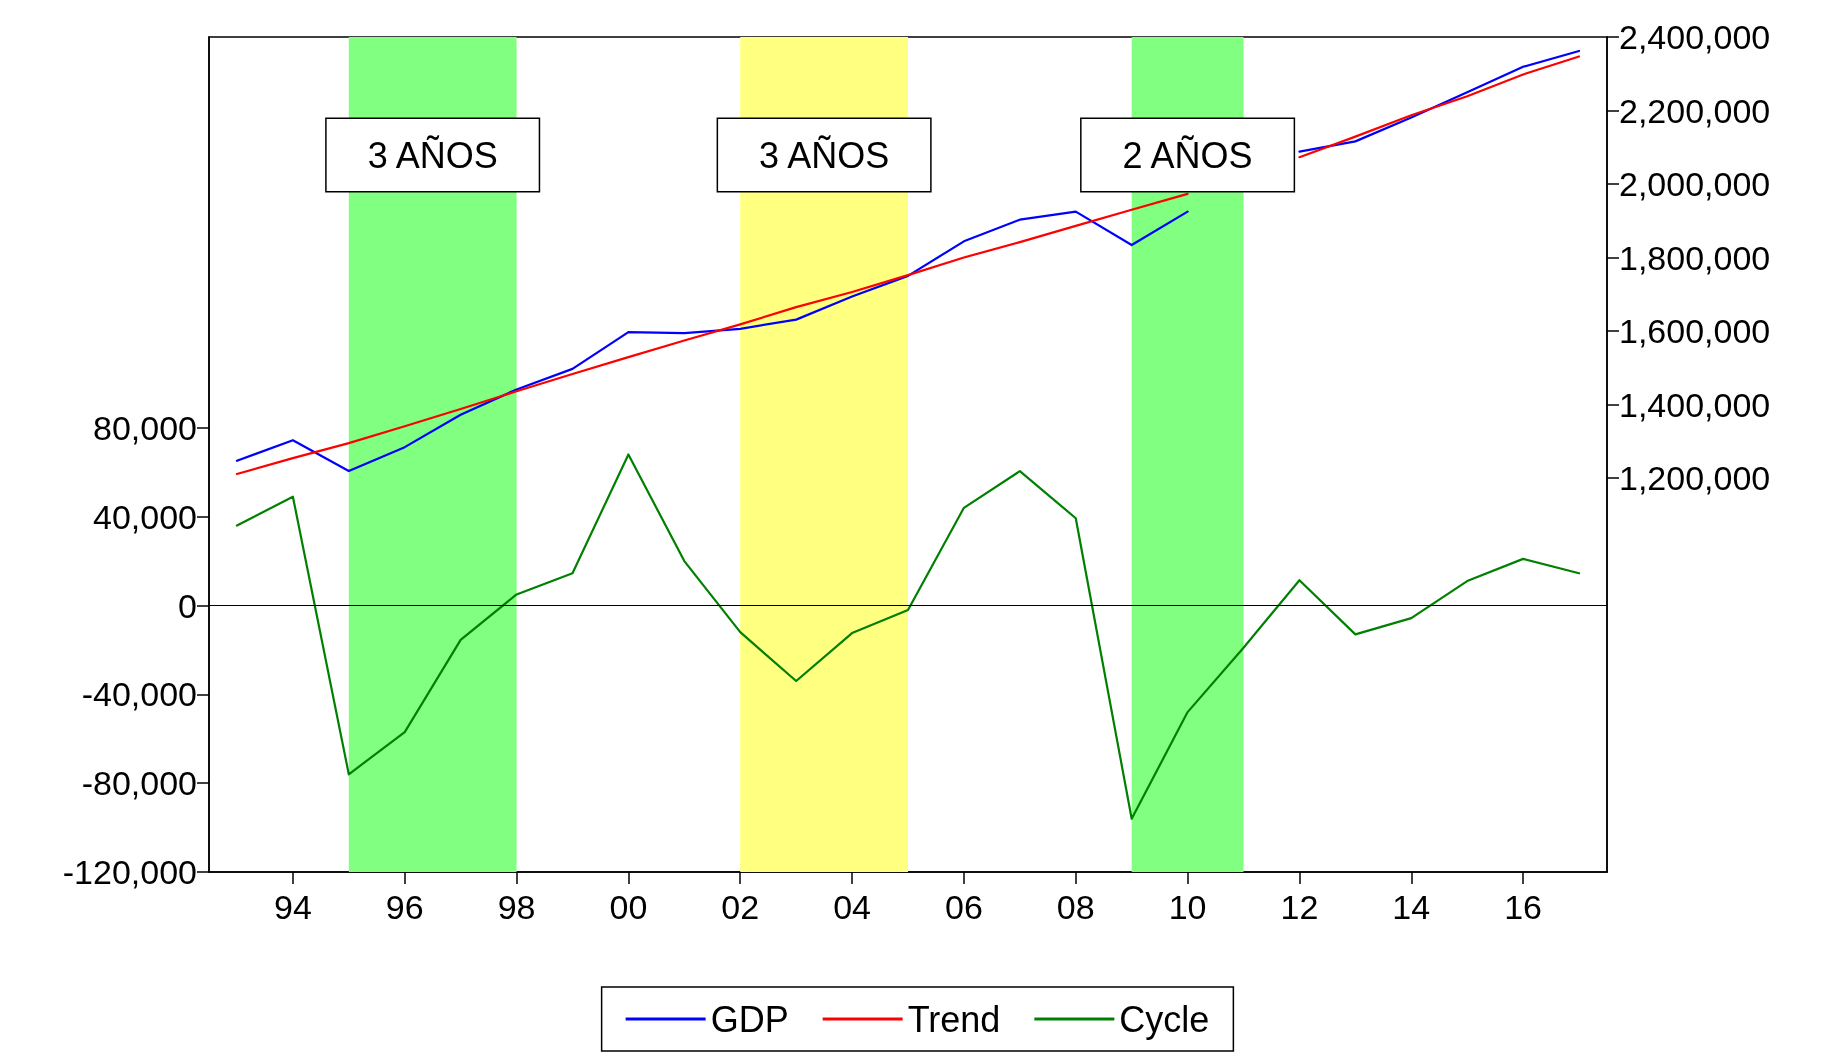 Image resolution: width=1835 pixels, height=1061 pixels. What do you see at coordinates (139, 694) in the screenshot?
I see `y-tick-label: -40,000` at bounding box center [139, 694].